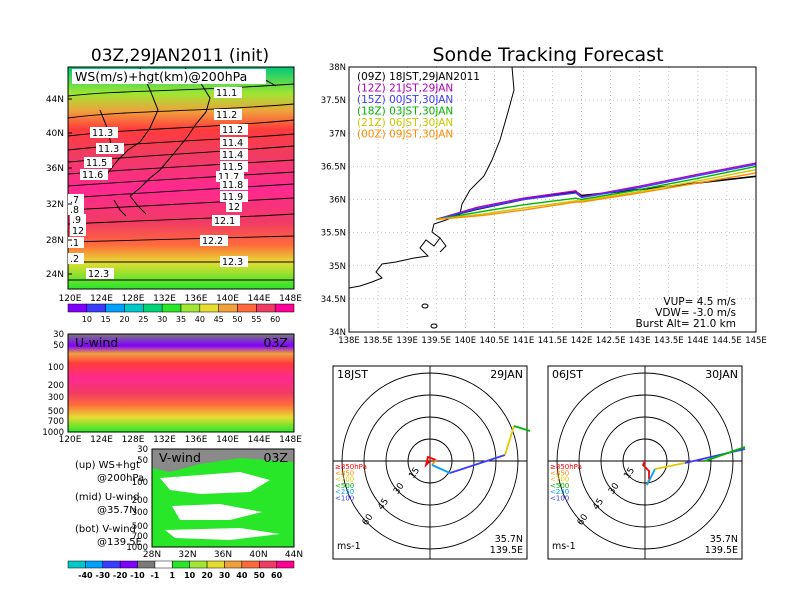  What do you see at coordinates (559, 486) in the screenshot?
I see `hodograph-level: <500` at bounding box center [559, 486].